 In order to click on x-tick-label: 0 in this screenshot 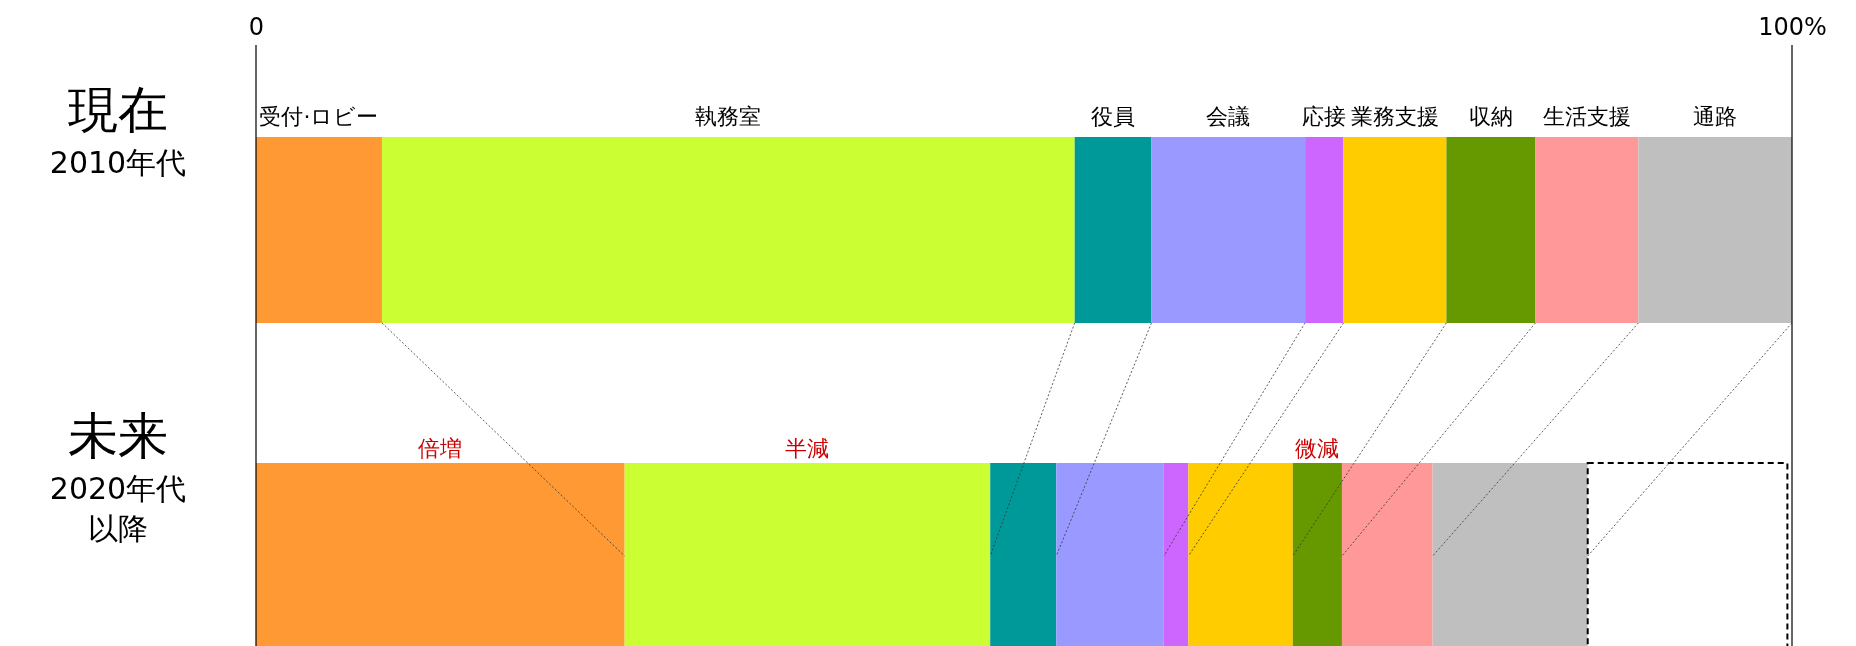, I will do `click(256, 26)`.